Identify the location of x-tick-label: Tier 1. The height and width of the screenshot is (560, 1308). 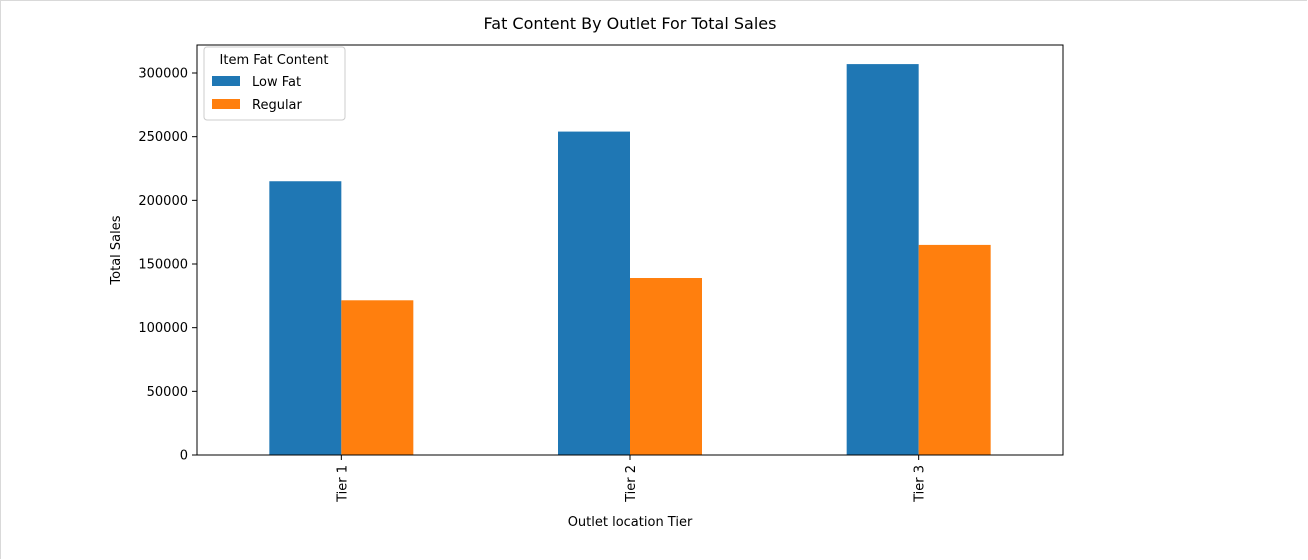
(342, 484).